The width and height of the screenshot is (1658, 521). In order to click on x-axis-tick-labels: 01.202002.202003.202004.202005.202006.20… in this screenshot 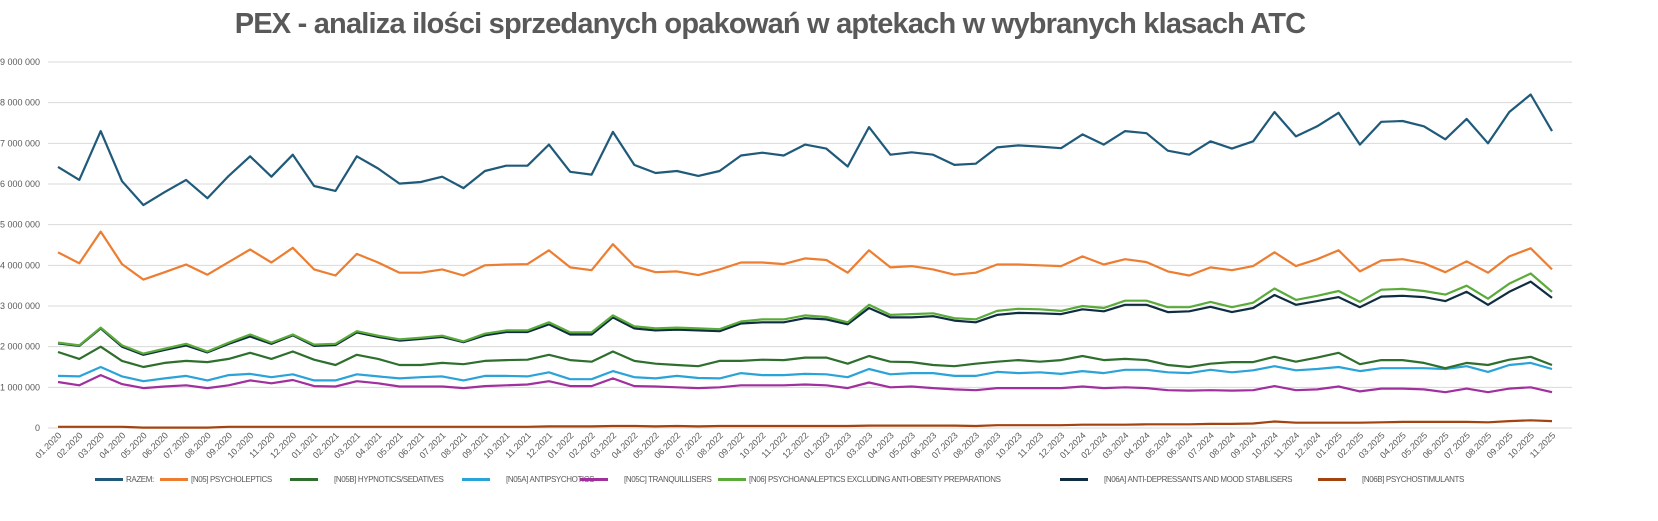, I will do `click(795, 445)`.